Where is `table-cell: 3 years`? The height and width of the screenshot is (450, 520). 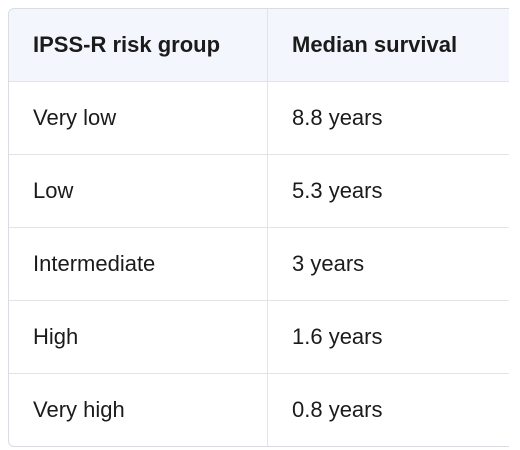
table-cell: 3 years is located at coordinates (328, 263).